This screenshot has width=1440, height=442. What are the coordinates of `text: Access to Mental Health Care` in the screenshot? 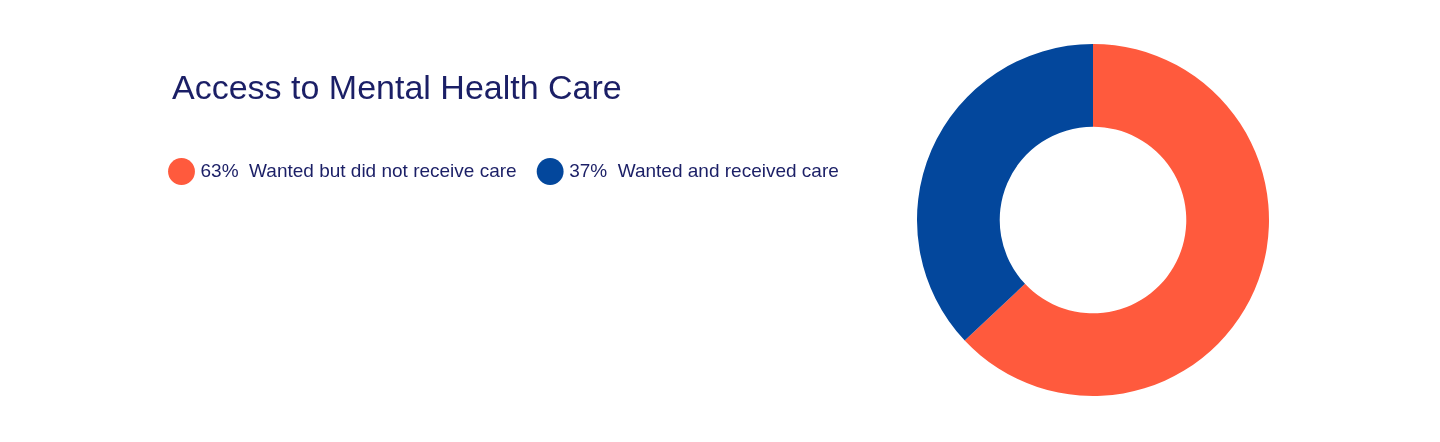 It's located at (397, 87).